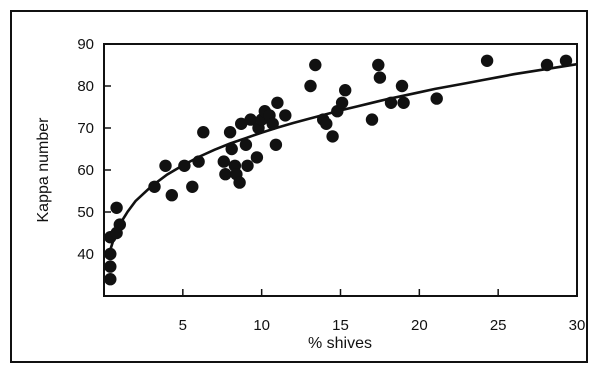  What do you see at coordinates (577, 325) in the screenshot?
I see `x-tick-label: 30` at bounding box center [577, 325].